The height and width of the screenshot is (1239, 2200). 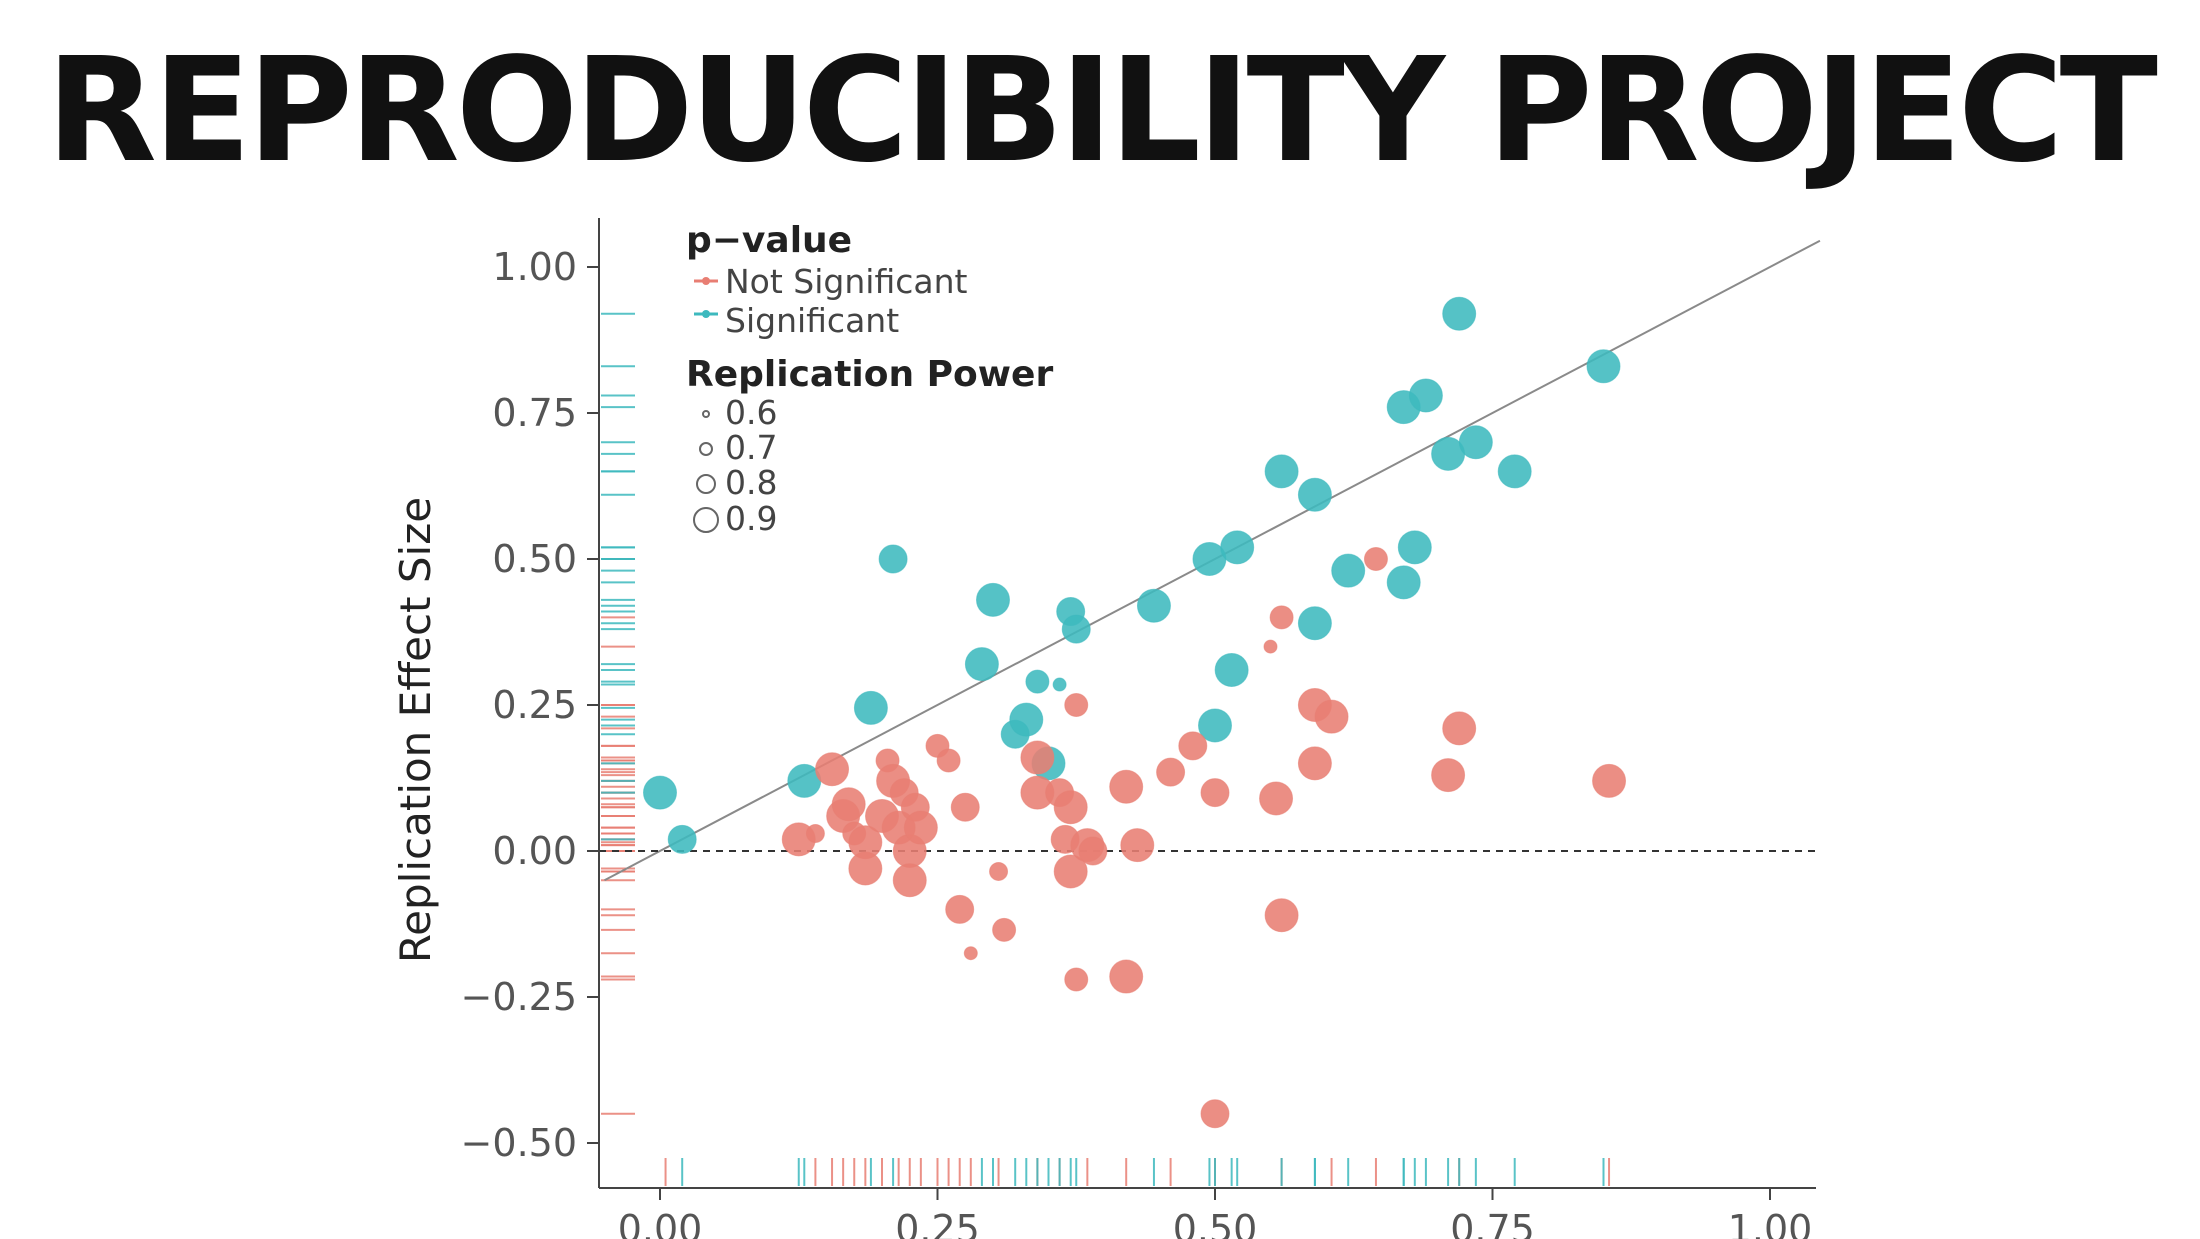 I want to click on y-tick-label: 0.00, so click(x=534, y=851).